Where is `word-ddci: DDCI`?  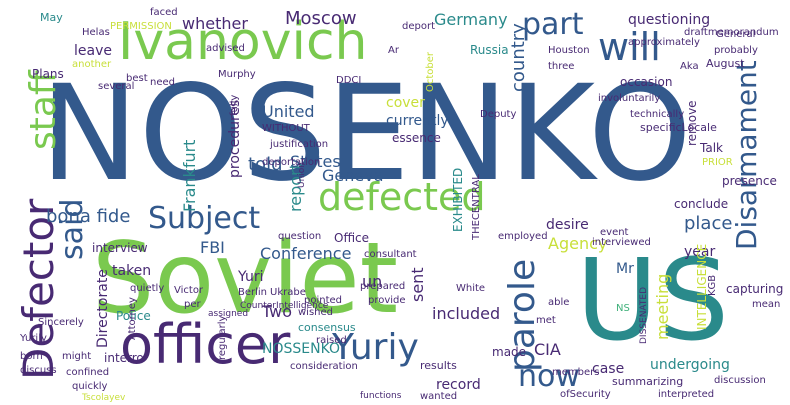 word-ddci: DDCI is located at coordinates (349, 80).